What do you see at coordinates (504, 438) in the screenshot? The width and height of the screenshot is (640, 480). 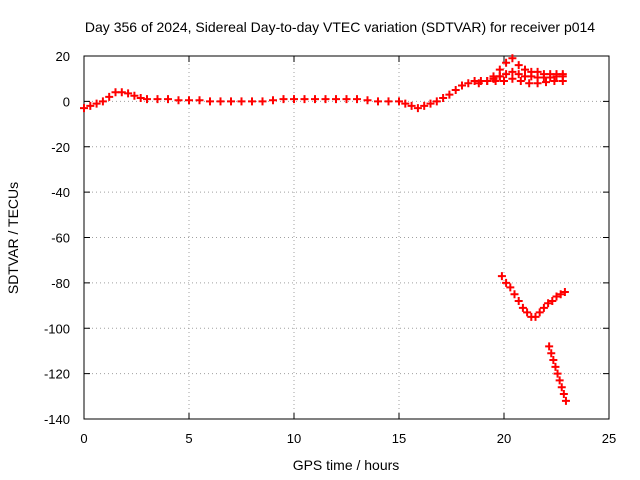 I see `x-tick-label: 20` at bounding box center [504, 438].